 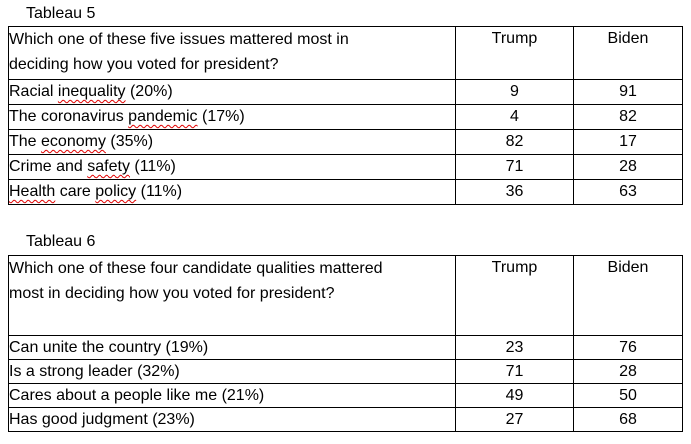 I want to click on label-text: Racial, so click(x=33, y=91).